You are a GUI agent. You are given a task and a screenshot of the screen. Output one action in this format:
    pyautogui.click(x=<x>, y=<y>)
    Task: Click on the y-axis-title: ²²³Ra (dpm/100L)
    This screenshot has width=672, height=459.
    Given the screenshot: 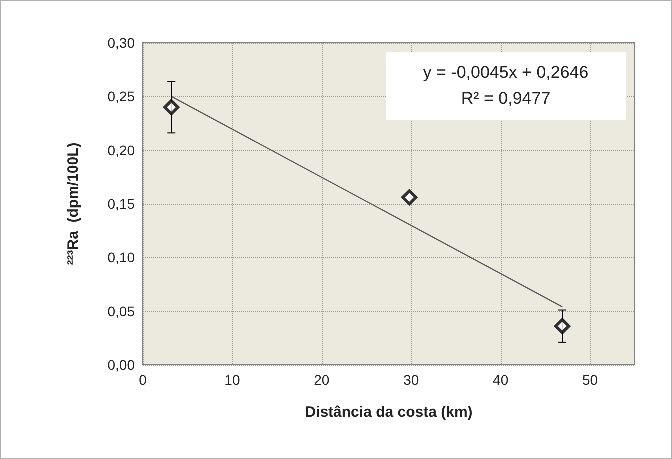 What is the action you would take?
    pyautogui.click(x=73, y=204)
    